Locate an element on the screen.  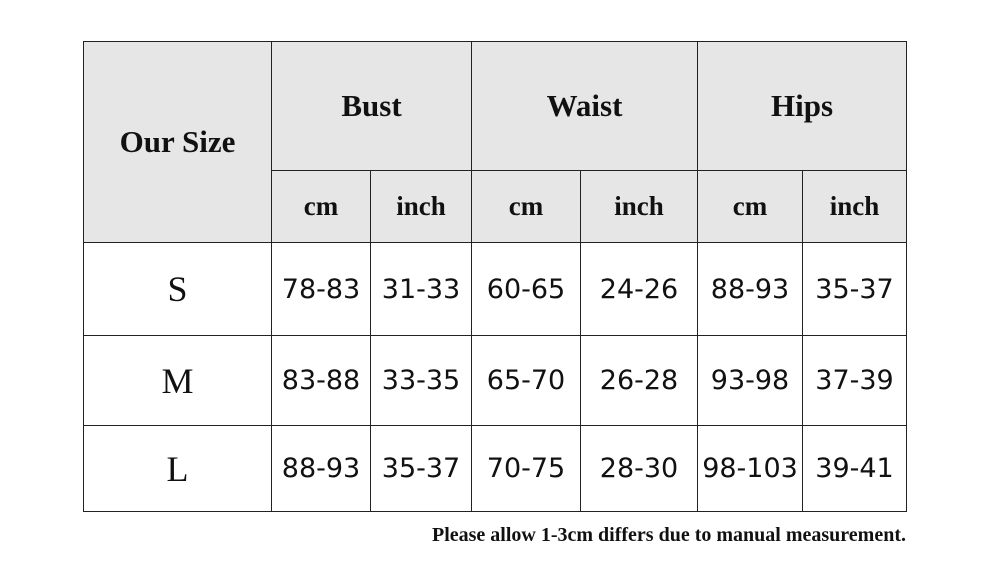
value-cell: 78-83 is located at coordinates (321, 289).